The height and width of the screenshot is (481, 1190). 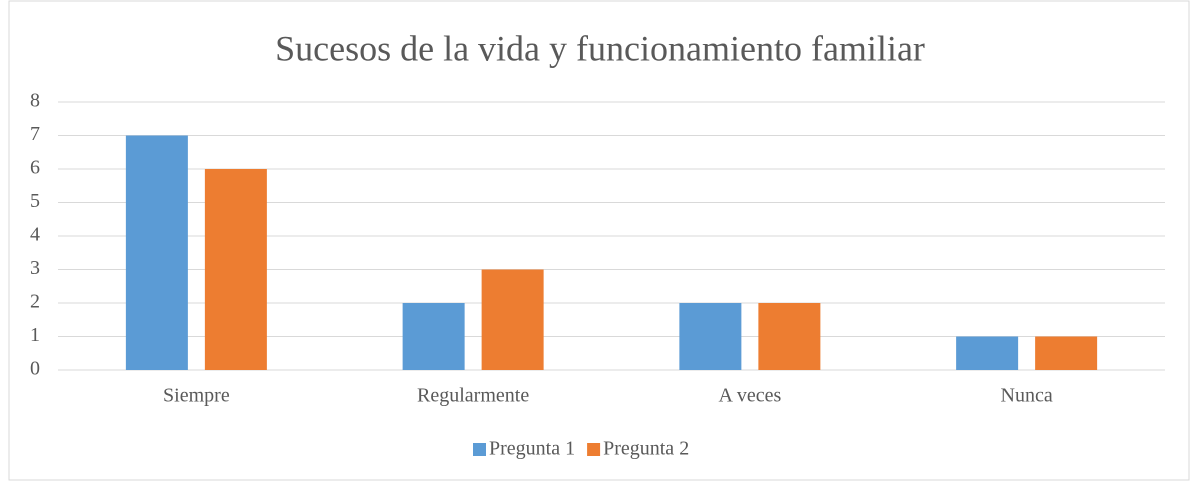 What do you see at coordinates (196, 396) in the screenshot?
I see `x-tick-label: Siempre` at bounding box center [196, 396].